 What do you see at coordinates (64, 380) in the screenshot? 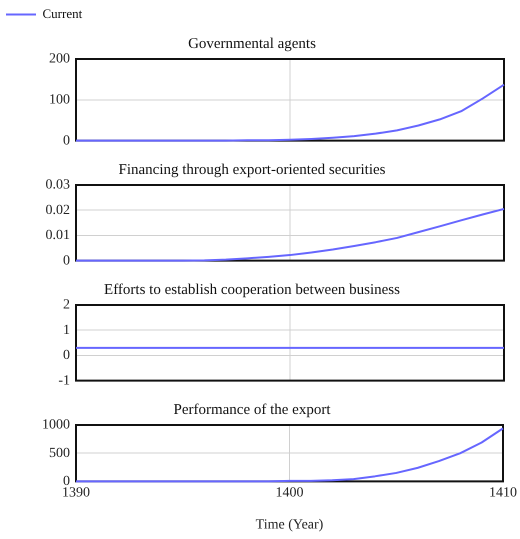
I see `y-tick-label: -1` at bounding box center [64, 380].